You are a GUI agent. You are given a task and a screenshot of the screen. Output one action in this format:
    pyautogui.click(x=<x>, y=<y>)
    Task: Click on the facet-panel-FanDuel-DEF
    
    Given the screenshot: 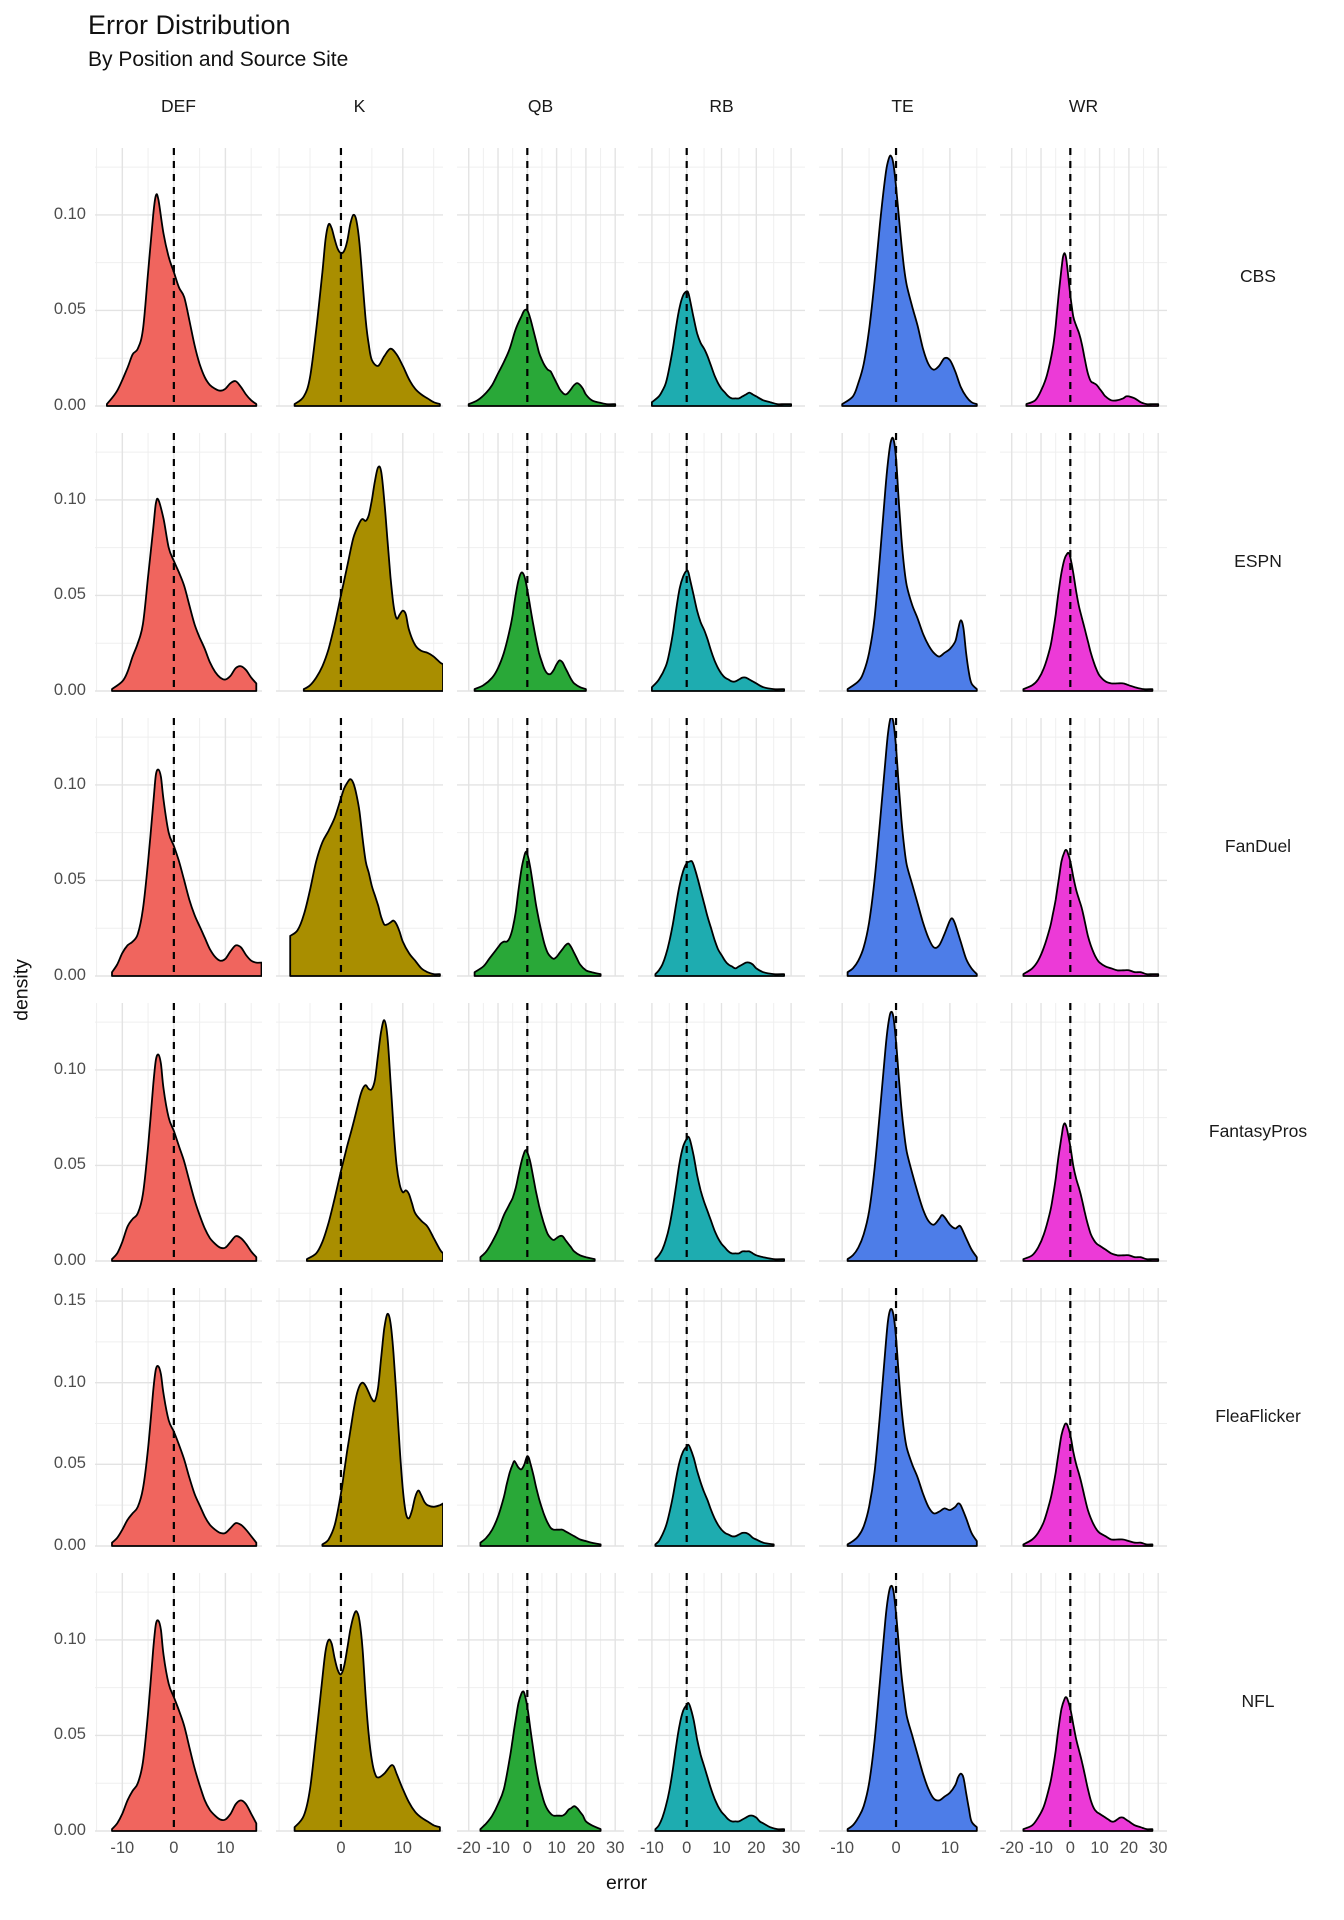 What is the action you would take?
    pyautogui.click(x=178, y=847)
    